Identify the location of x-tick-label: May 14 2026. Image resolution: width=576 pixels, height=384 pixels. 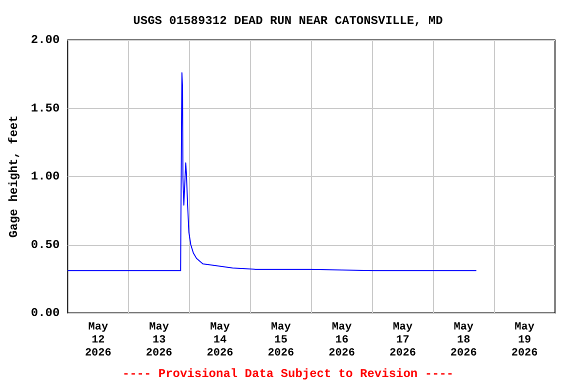
(220, 341).